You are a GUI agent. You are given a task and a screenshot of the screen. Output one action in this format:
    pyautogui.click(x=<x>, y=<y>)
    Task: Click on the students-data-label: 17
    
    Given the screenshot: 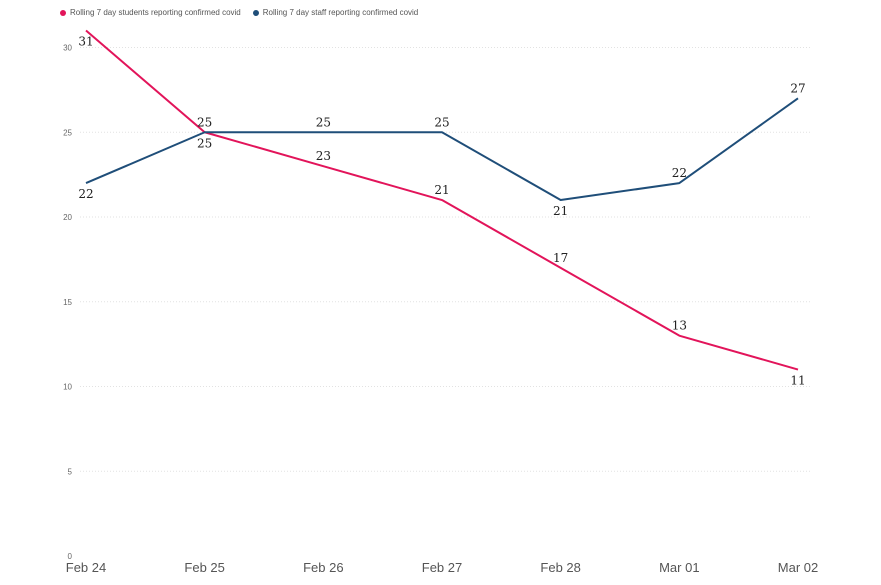 What is the action you would take?
    pyautogui.click(x=560, y=258)
    